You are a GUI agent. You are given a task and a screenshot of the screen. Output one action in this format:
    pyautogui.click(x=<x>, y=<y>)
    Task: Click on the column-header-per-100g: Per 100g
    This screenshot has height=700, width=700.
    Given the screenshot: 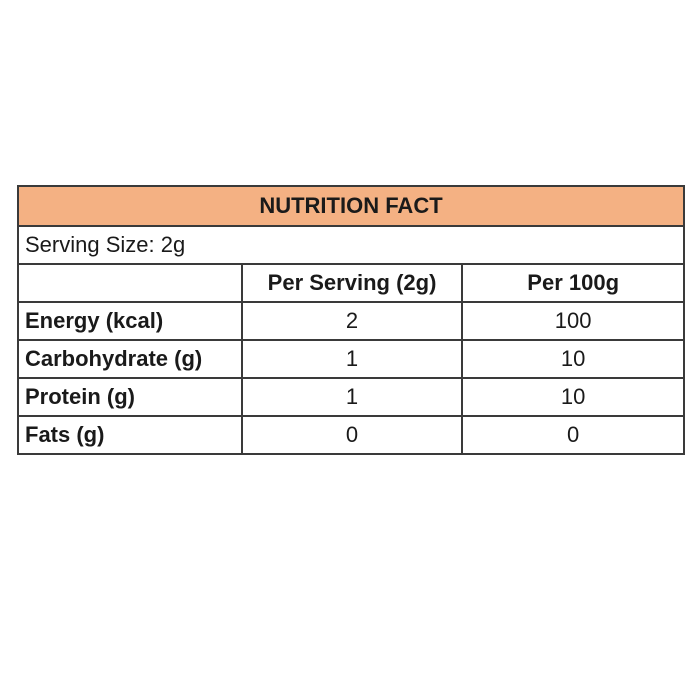 What is the action you would take?
    pyautogui.click(x=573, y=283)
    